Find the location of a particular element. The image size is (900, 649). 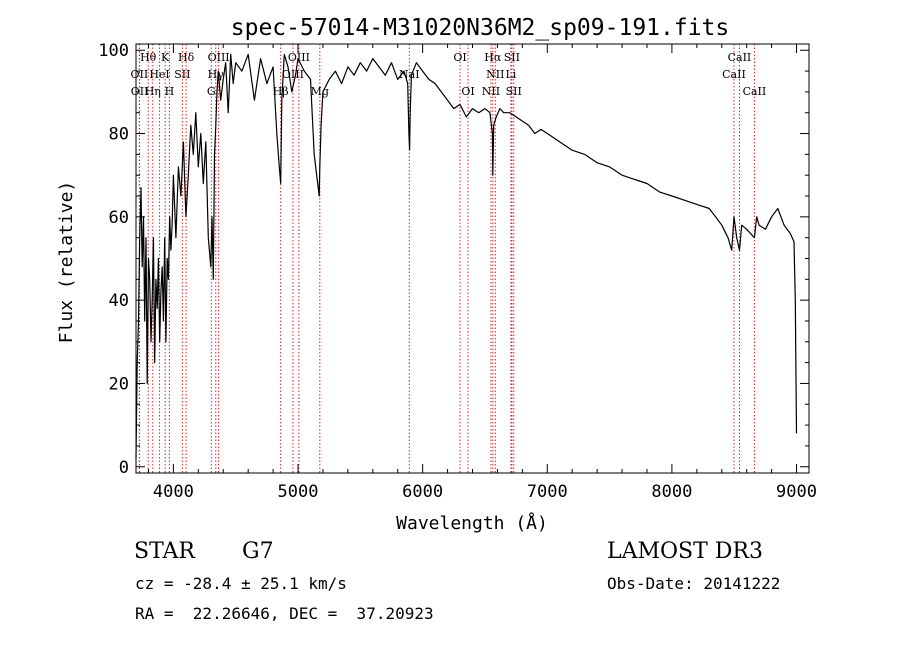

x-tick-label-3: 7000 is located at coordinates (547, 492).